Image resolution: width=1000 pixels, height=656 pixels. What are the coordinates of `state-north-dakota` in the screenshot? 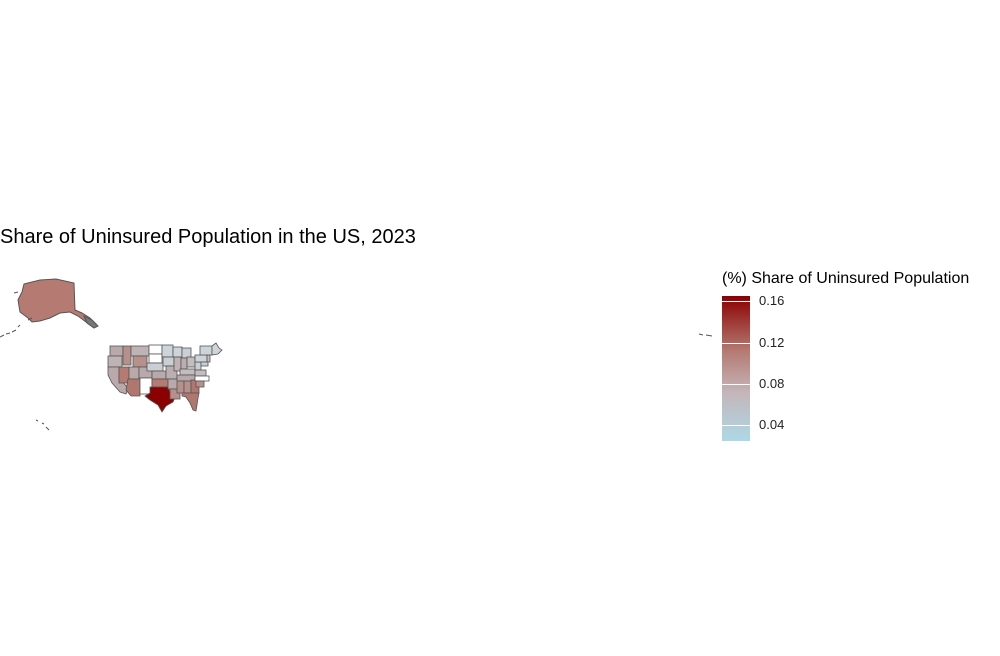 It's located at (155, 349).